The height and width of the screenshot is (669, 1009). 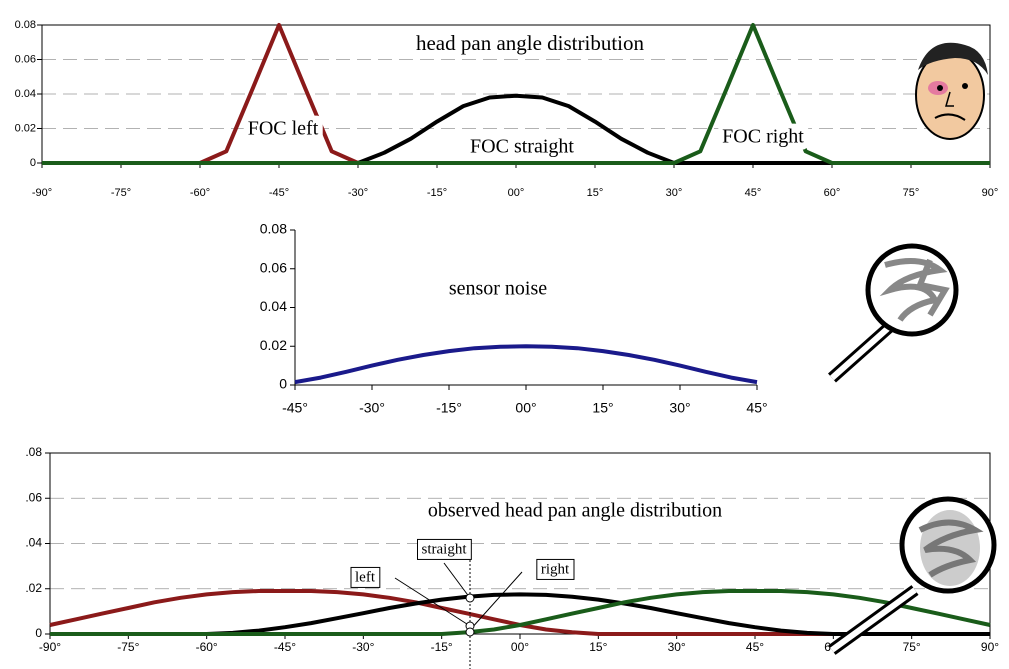 I want to click on y-tick-label: .02, so click(x=33, y=588).